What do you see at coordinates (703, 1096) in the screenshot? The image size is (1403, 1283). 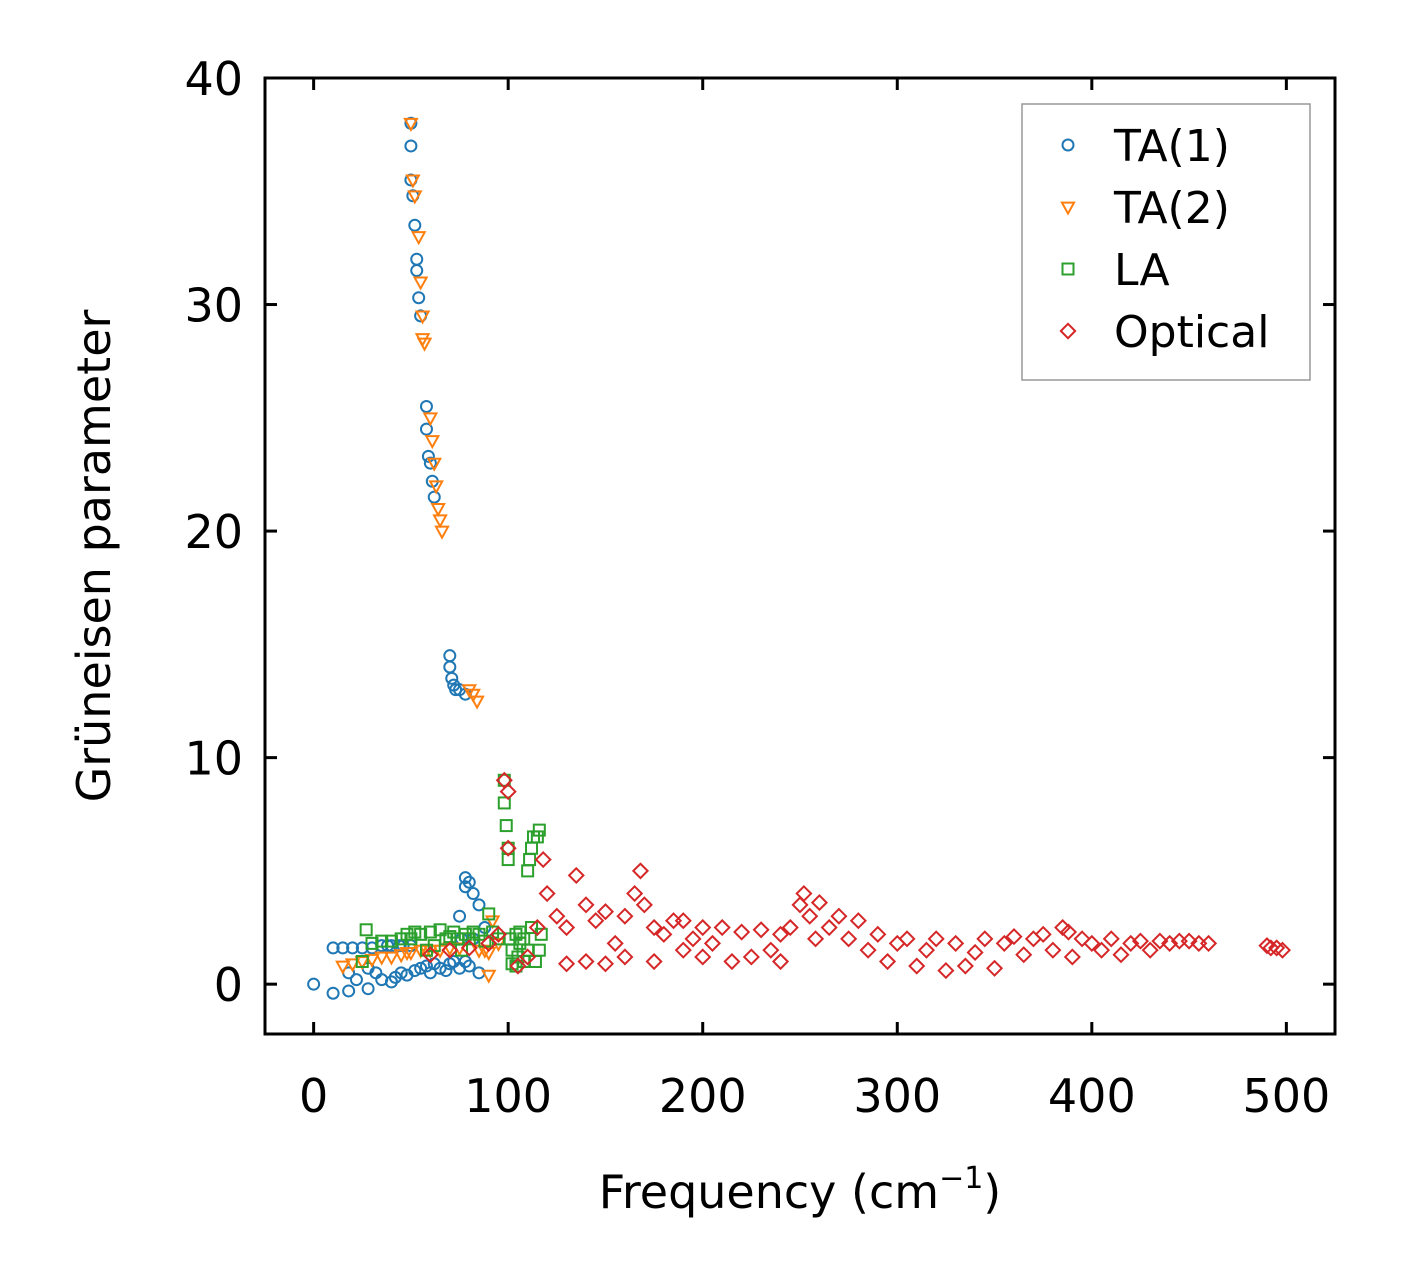 I see `x-tick-label: 200` at bounding box center [703, 1096].